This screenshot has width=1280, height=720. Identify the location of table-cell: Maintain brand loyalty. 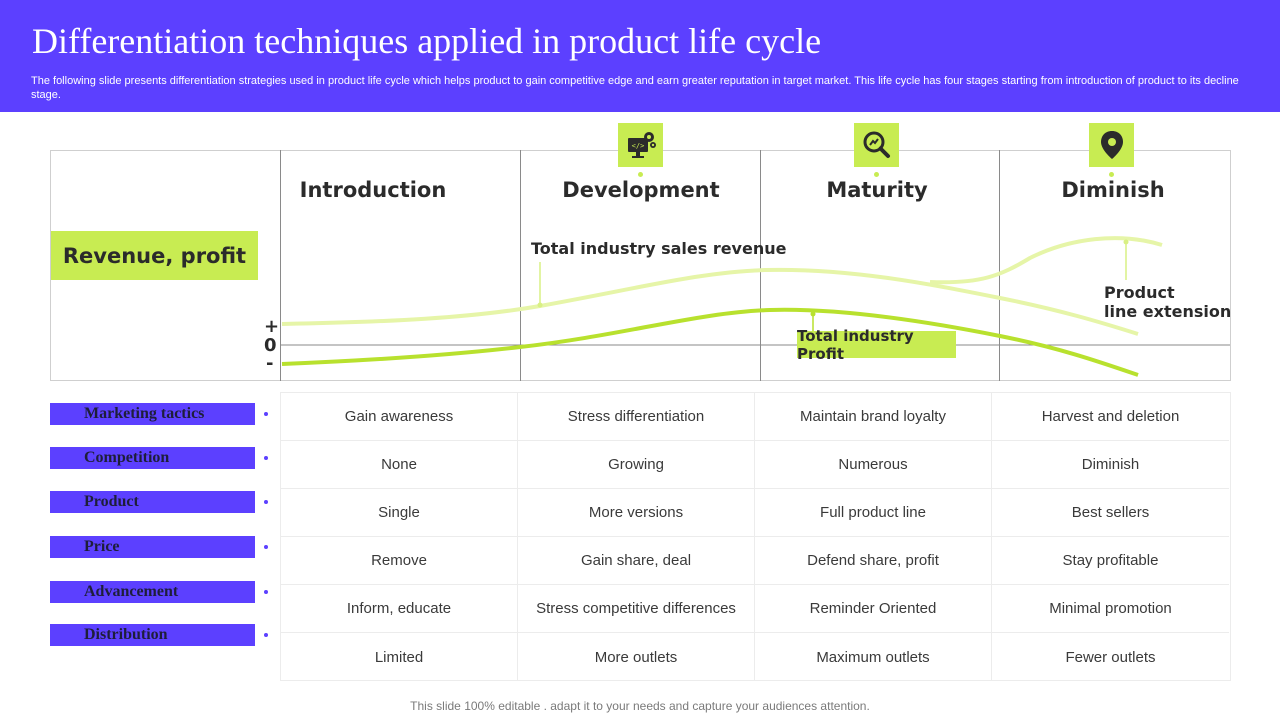
(873, 417).